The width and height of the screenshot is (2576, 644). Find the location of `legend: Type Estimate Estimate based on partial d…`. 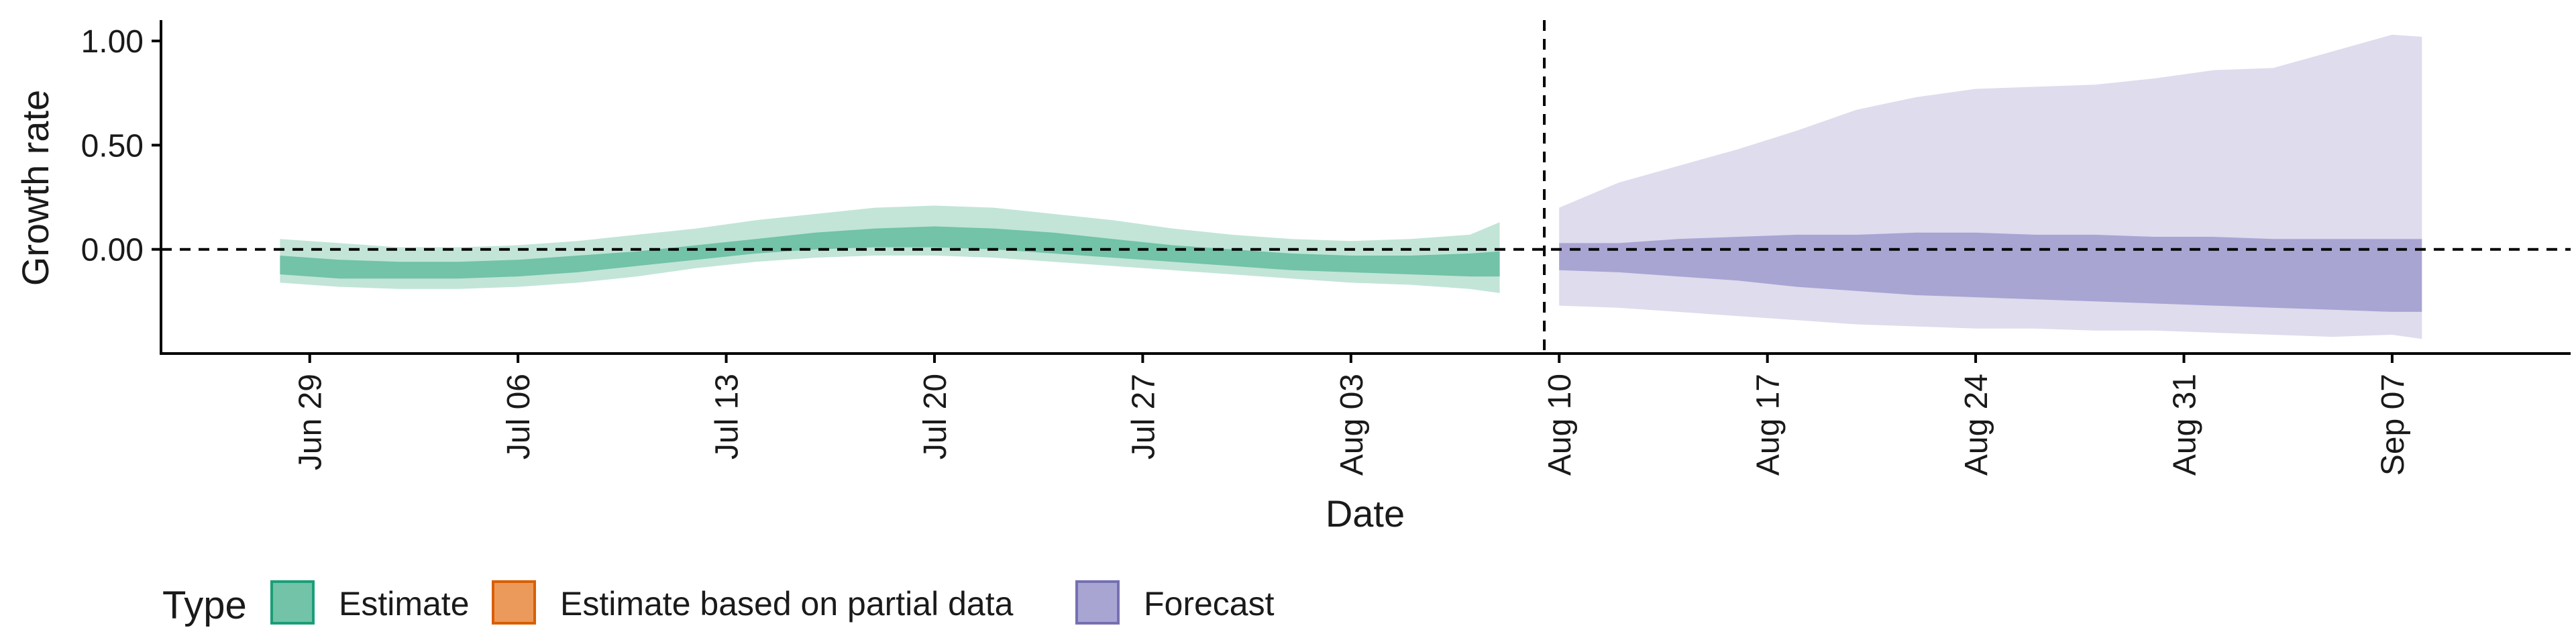

legend: Type Estimate Estimate based on partial d… is located at coordinates (718, 603).